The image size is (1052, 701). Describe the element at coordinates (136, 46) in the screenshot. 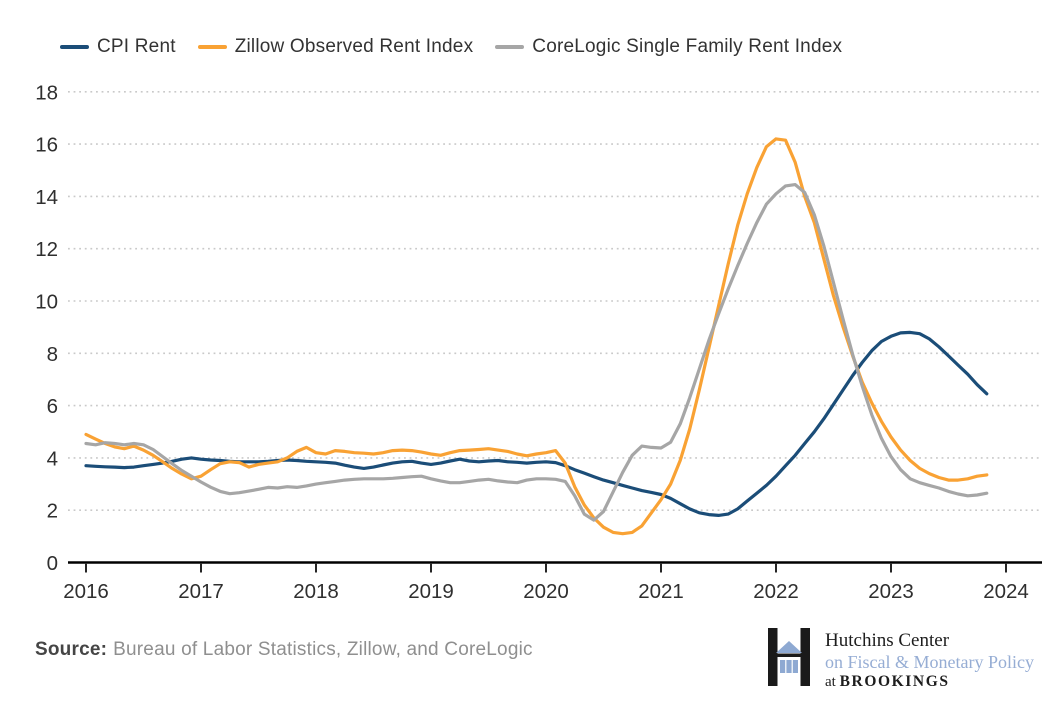

I see `legend-label-cpi-rent: CPI Rent` at that location.